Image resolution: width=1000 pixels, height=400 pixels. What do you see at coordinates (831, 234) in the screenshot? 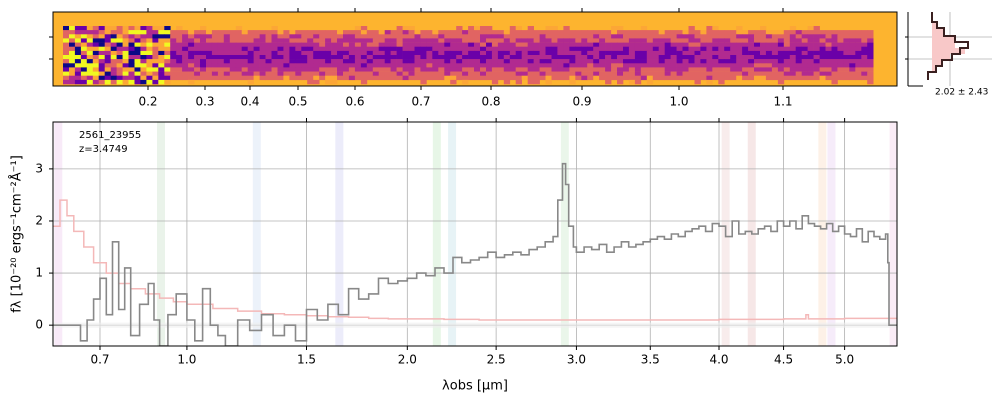
I see `emission-line-band` at bounding box center [831, 234].